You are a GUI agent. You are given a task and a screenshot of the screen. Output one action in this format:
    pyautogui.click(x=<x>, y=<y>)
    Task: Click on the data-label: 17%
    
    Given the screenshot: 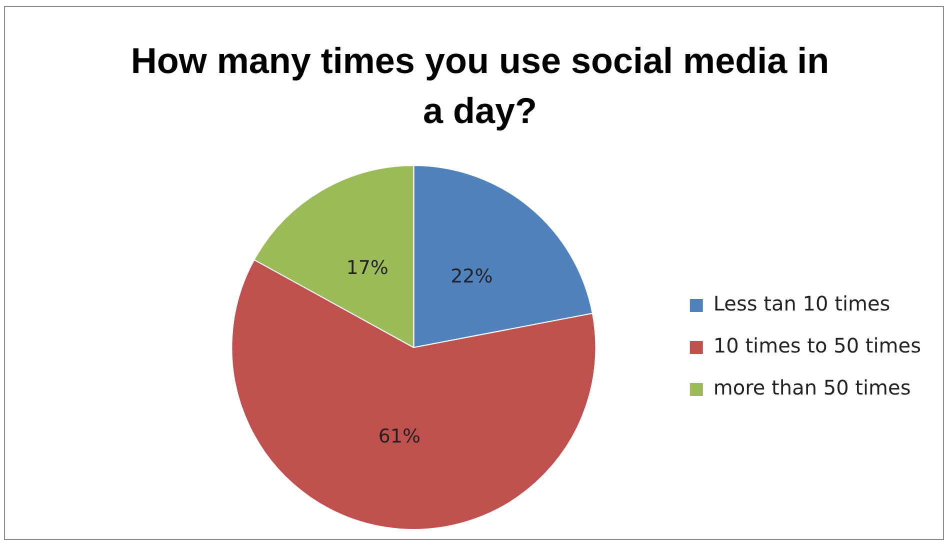 What is the action you would take?
    pyautogui.click(x=367, y=268)
    